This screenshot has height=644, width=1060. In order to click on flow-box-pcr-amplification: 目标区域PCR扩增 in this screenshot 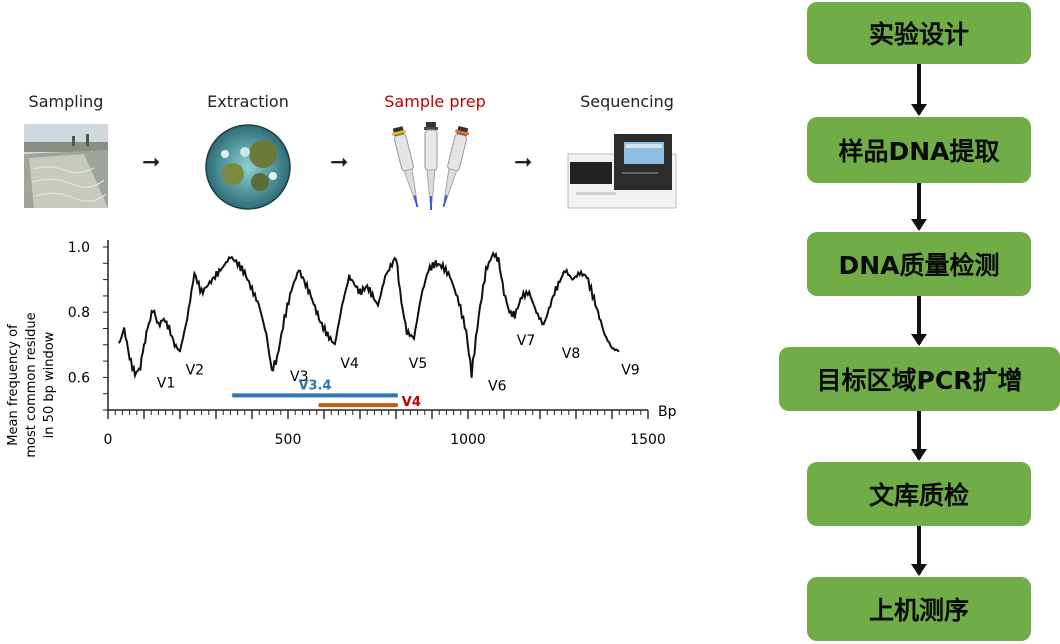, I will do `click(919, 379)`.